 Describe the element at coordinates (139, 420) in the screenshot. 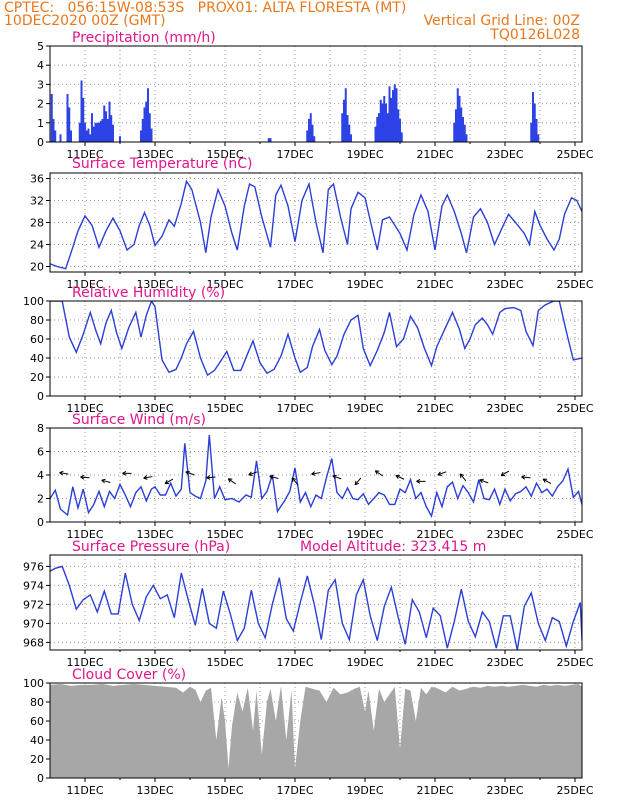

I see `panel-title: Surface Wind (m/s)` at that location.